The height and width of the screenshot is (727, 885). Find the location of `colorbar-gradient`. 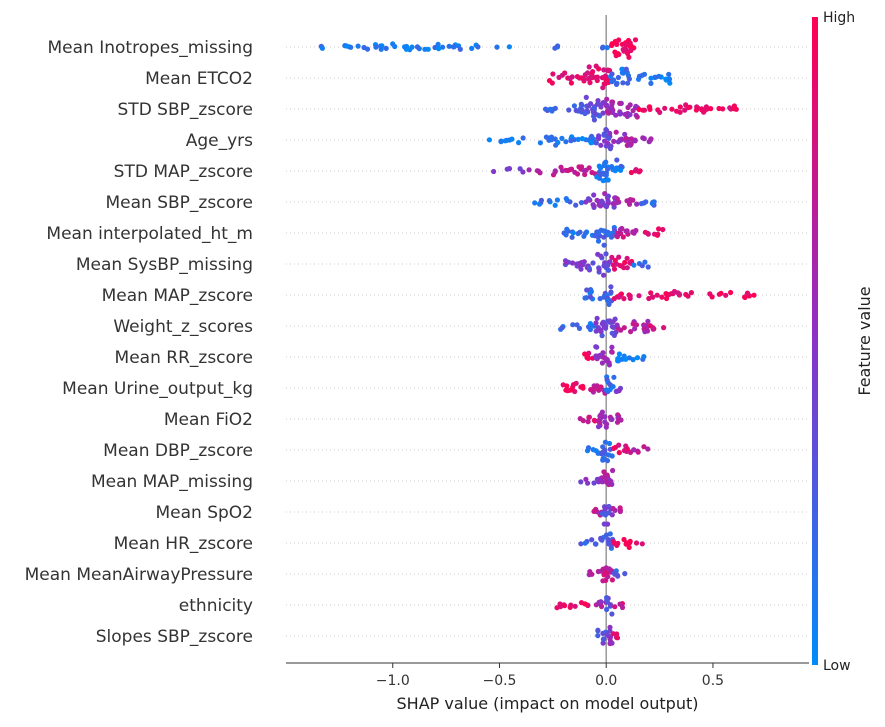

colorbar-gradient is located at coordinates (815, 341).